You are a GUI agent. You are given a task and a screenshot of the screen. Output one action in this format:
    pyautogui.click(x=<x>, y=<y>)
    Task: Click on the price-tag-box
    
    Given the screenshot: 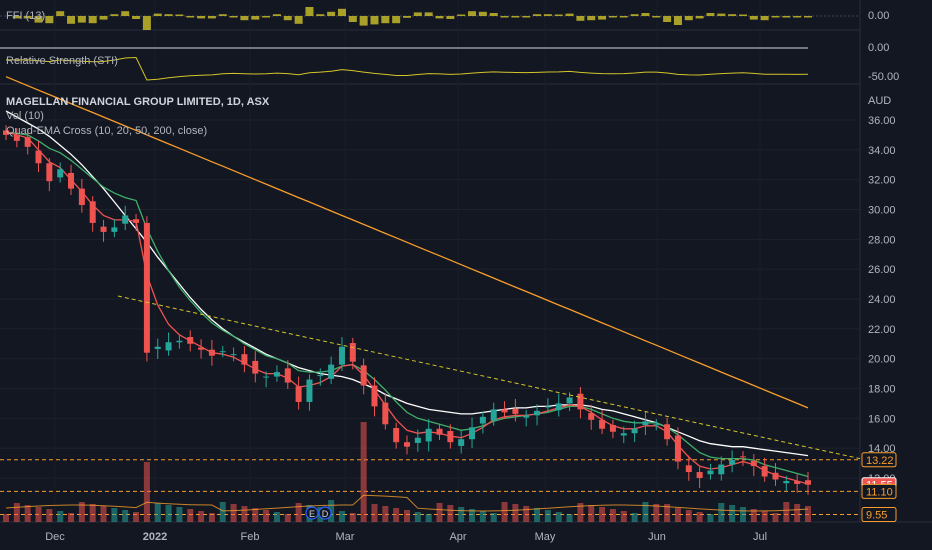 What is the action you would take?
    pyautogui.click(x=879, y=460)
    